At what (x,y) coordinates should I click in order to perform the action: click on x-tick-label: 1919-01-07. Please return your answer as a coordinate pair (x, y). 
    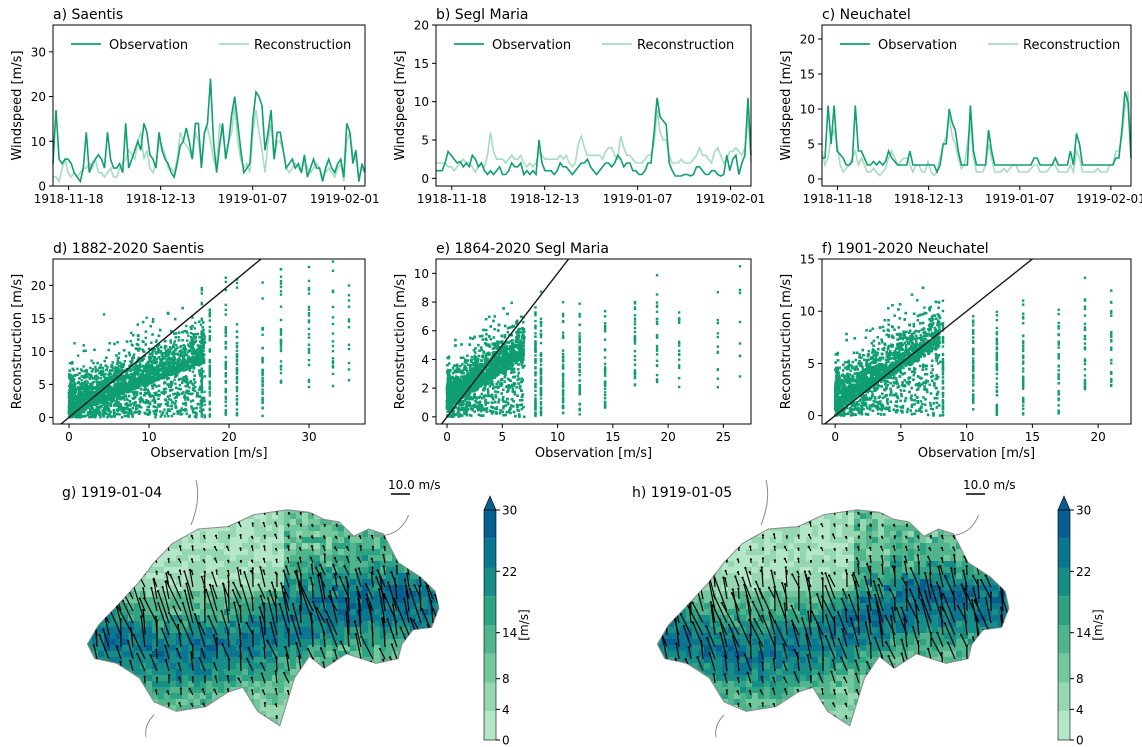
    Looking at the image, I should click on (253, 199).